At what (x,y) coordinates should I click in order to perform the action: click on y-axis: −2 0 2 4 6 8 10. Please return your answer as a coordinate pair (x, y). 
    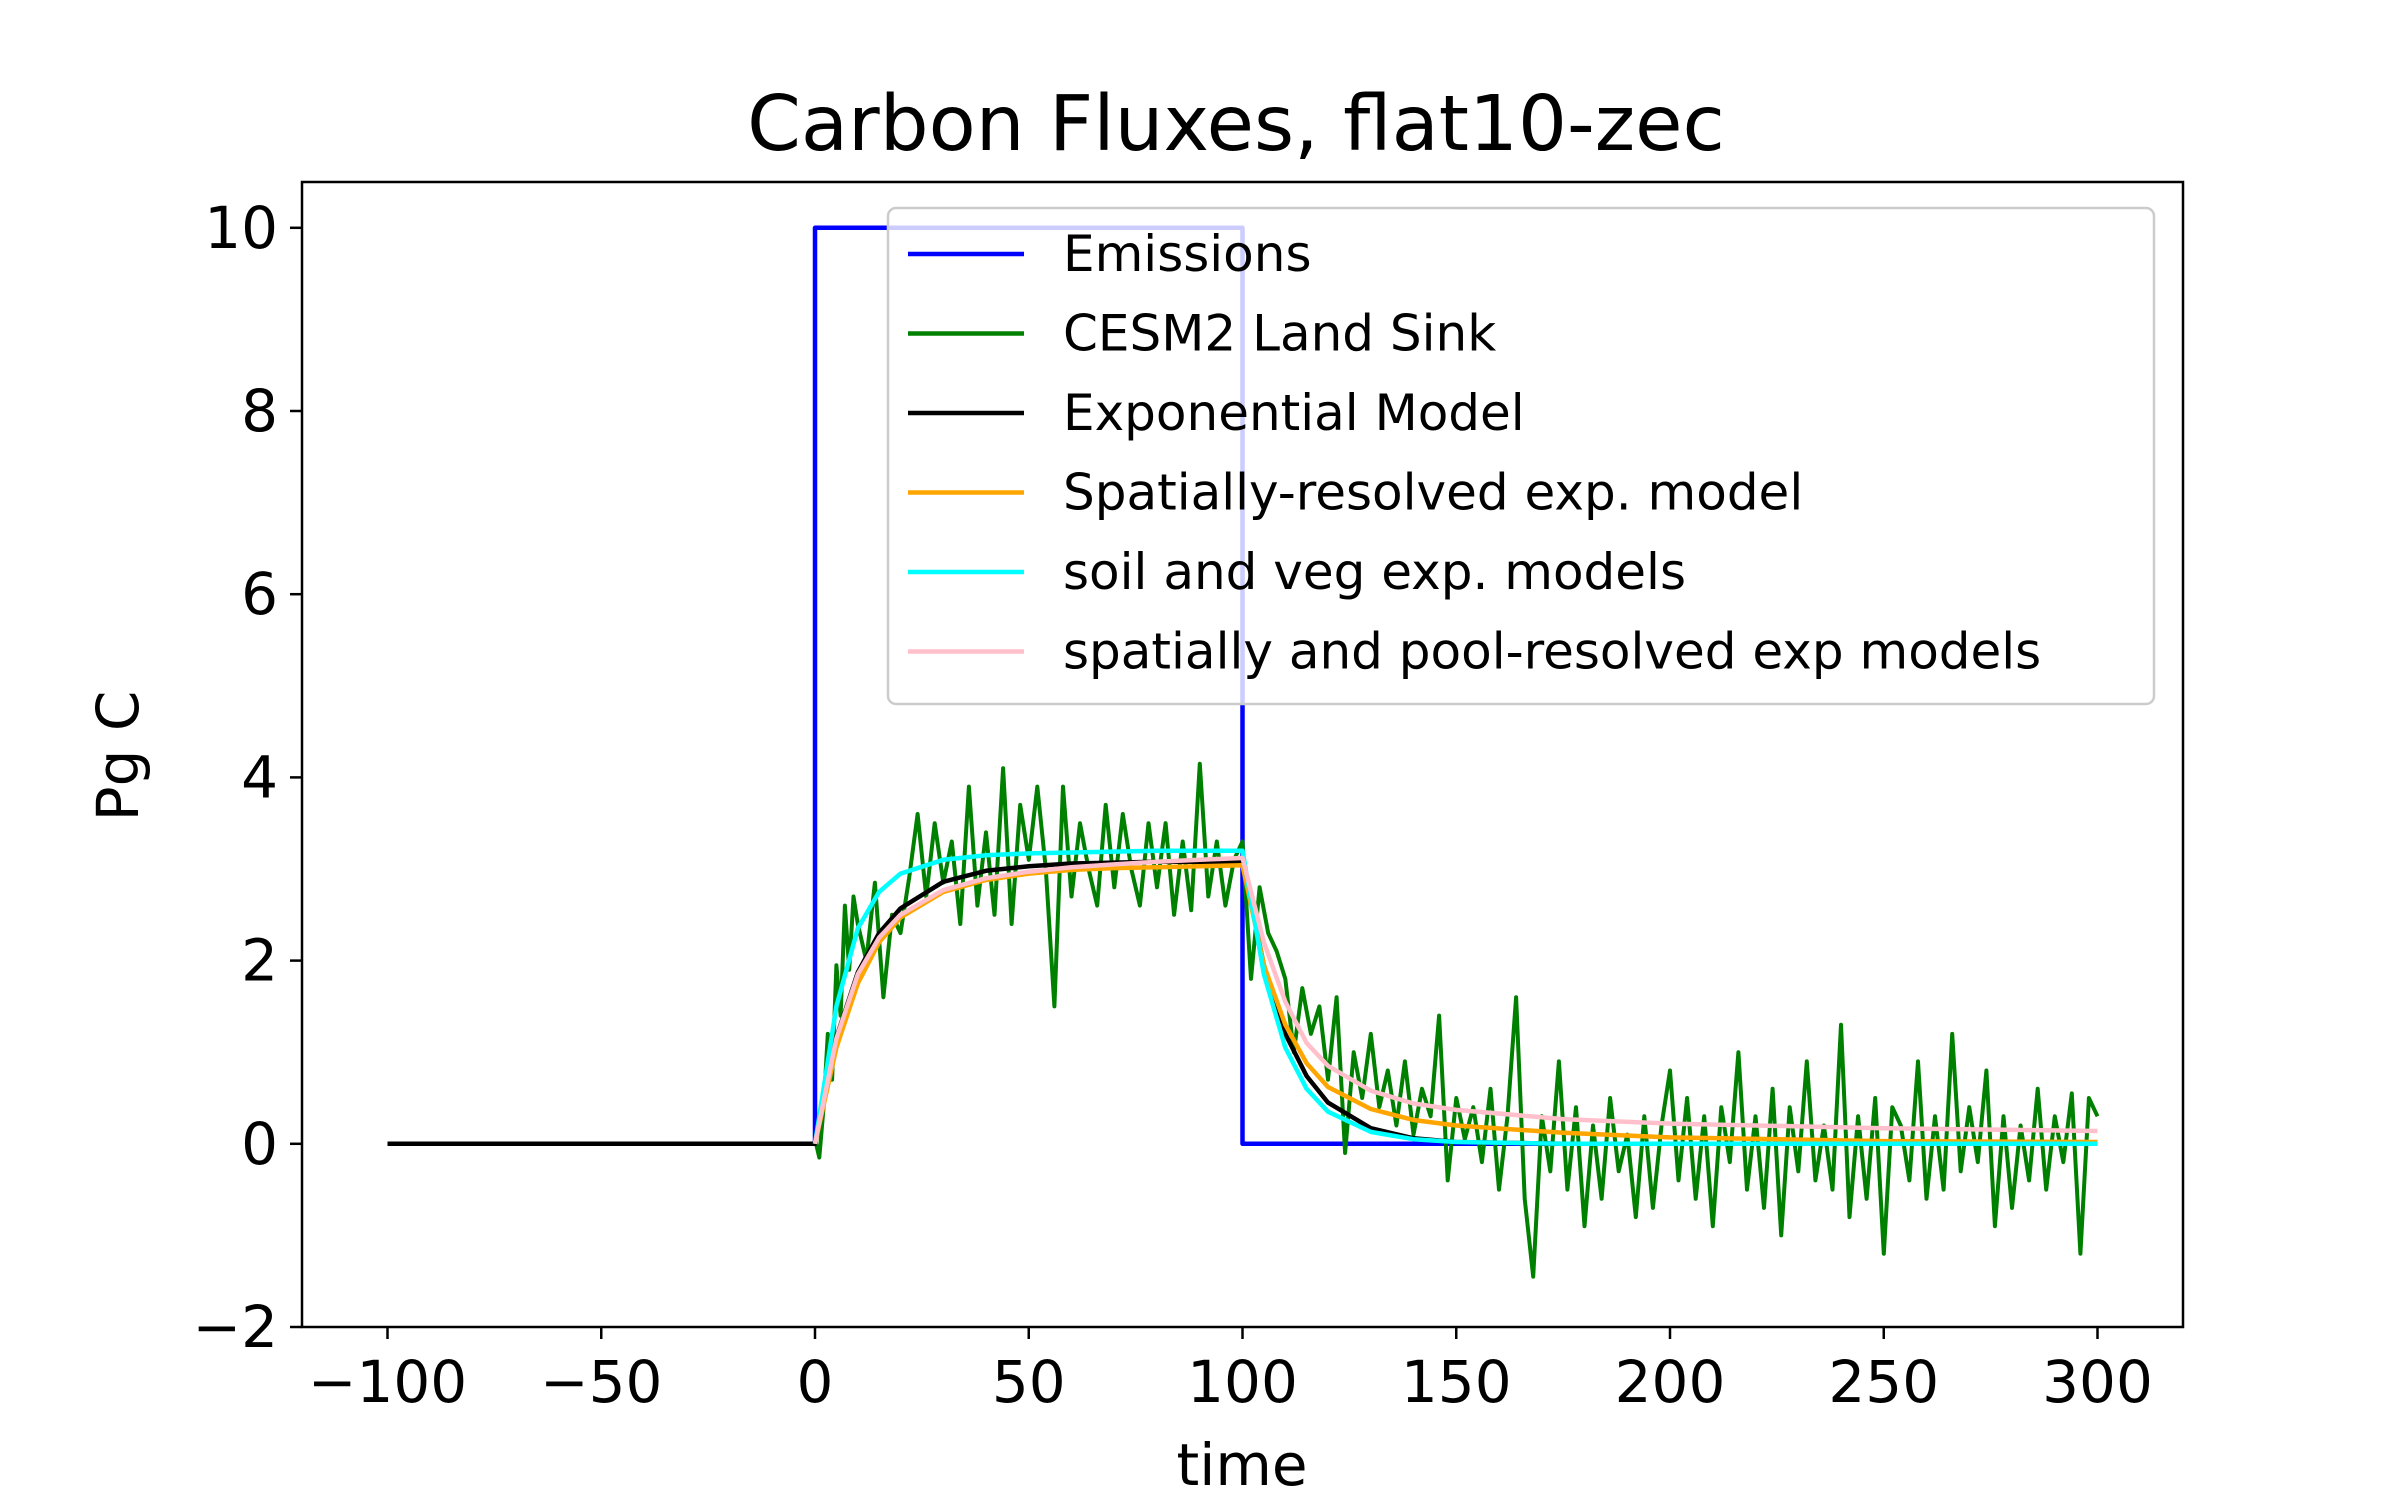
    Looking at the image, I should click on (247, 777).